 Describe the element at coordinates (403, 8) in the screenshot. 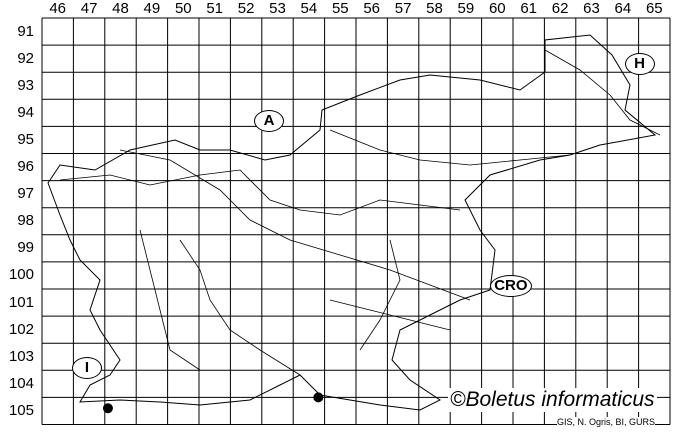

I see `column-label: 57` at that location.